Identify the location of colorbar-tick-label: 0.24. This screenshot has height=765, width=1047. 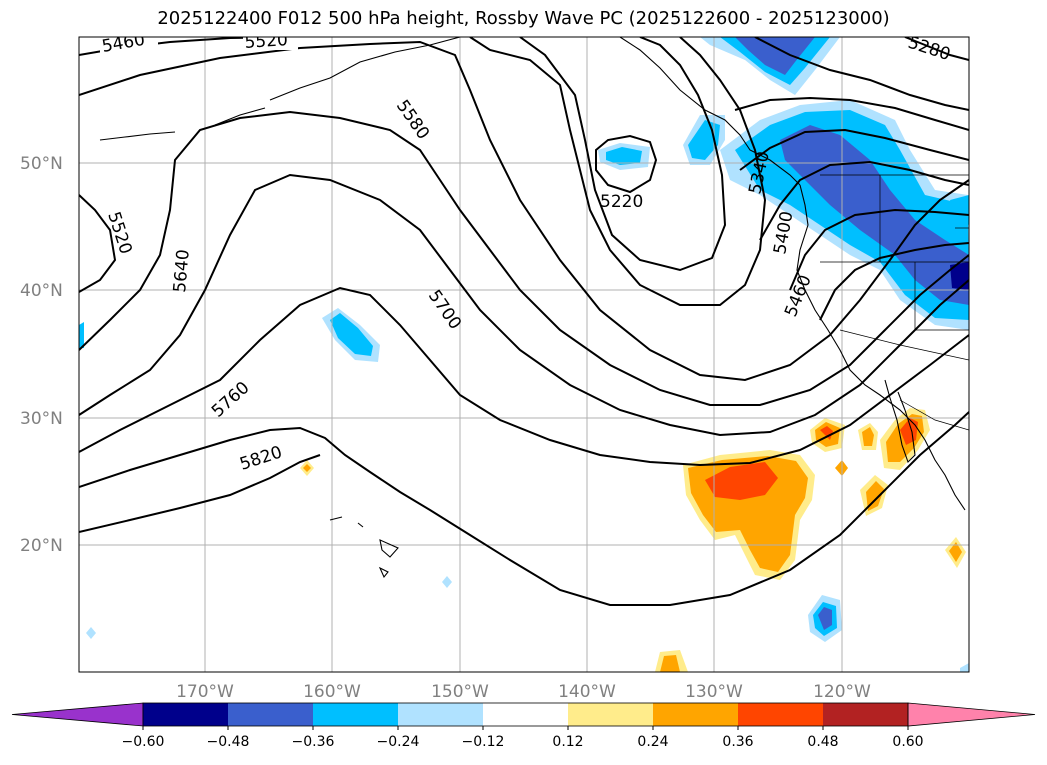
(652, 742).